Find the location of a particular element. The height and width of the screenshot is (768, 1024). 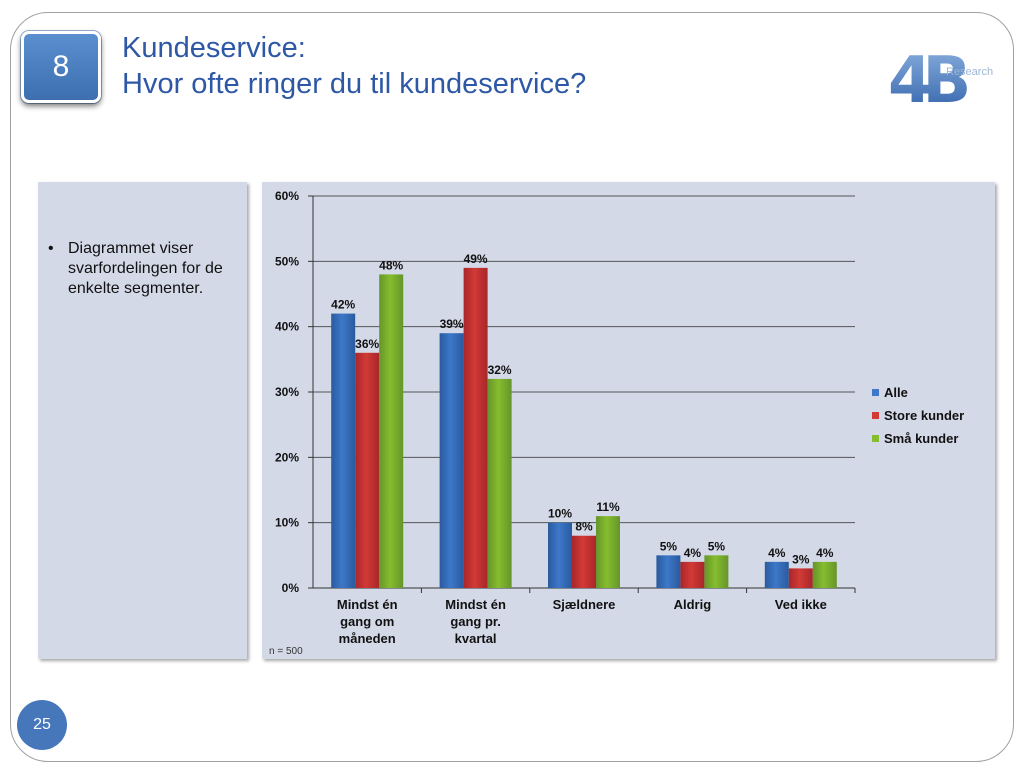

y-tick-label: 30% is located at coordinates (287, 392).